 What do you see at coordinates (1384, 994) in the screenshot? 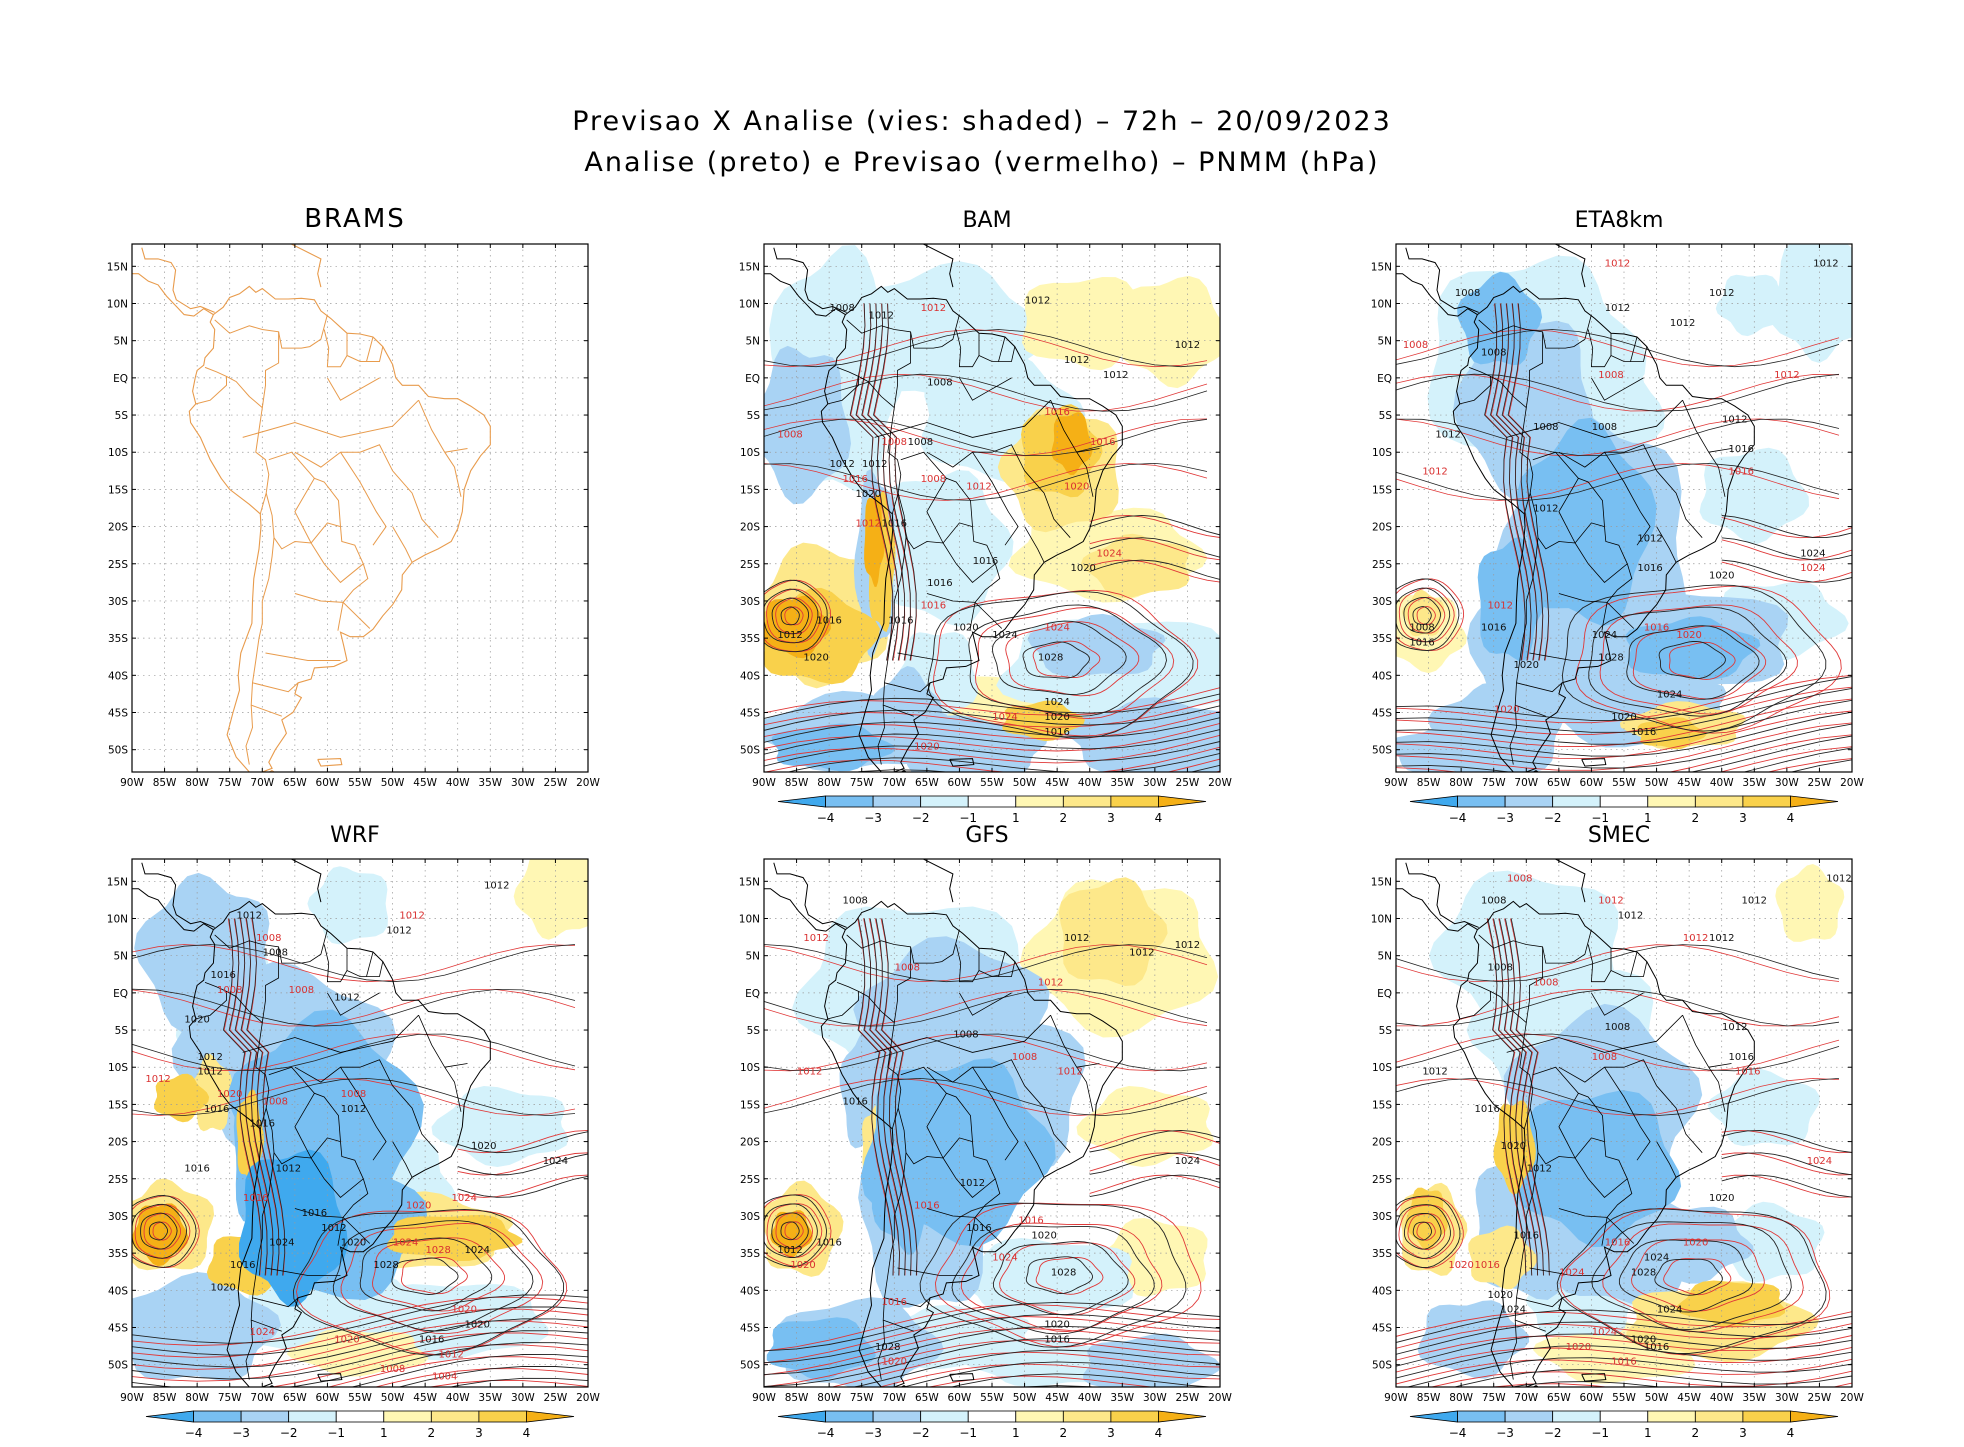
I see `lat-tick-label: EQ` at bounding box center [1384, 994].